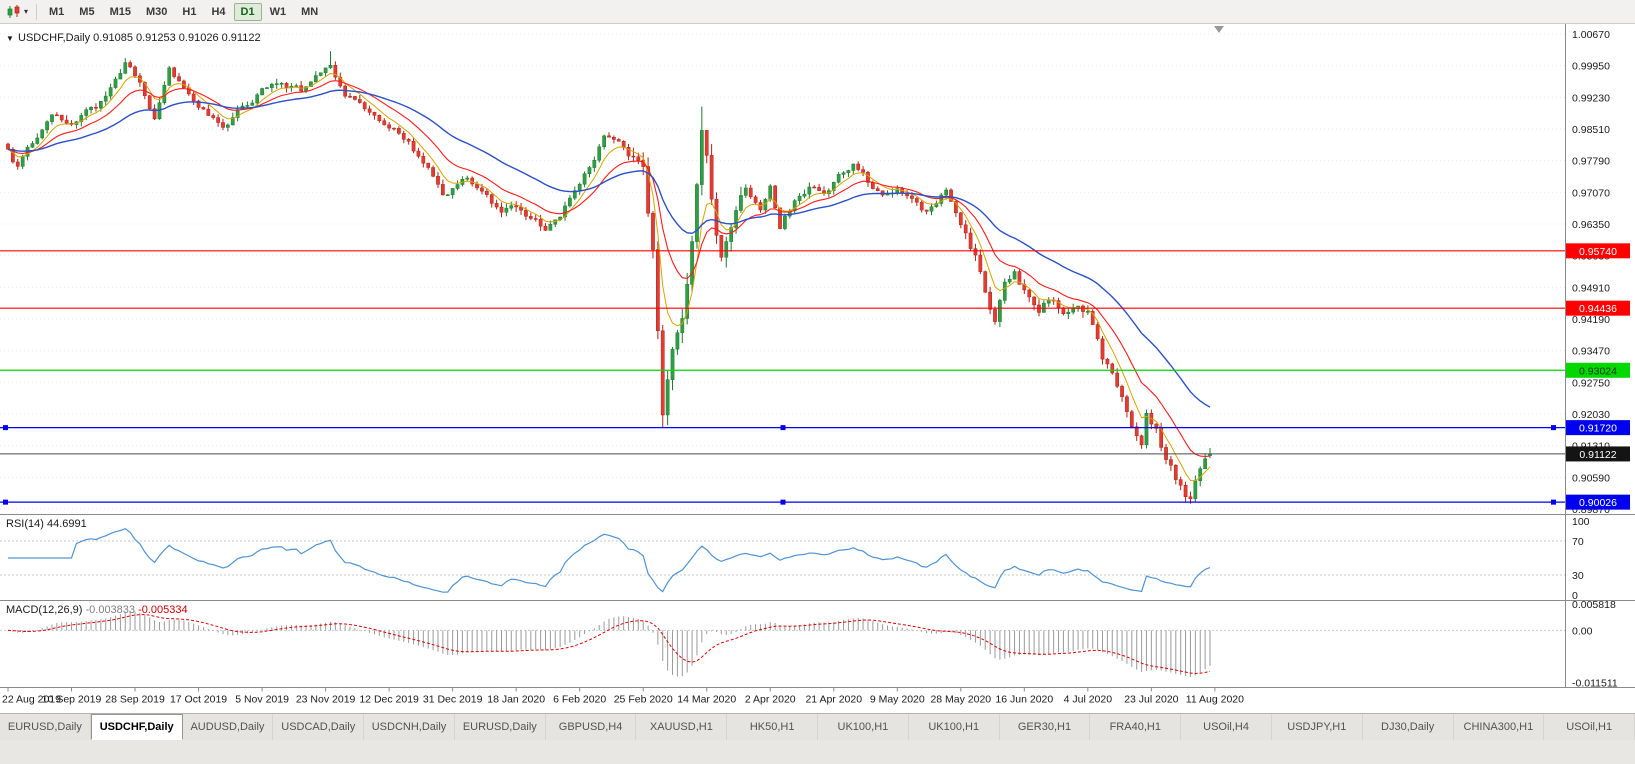 The image size is (1635, 764). I want to click on svg-text: 0.95740, so click(1598, 252).